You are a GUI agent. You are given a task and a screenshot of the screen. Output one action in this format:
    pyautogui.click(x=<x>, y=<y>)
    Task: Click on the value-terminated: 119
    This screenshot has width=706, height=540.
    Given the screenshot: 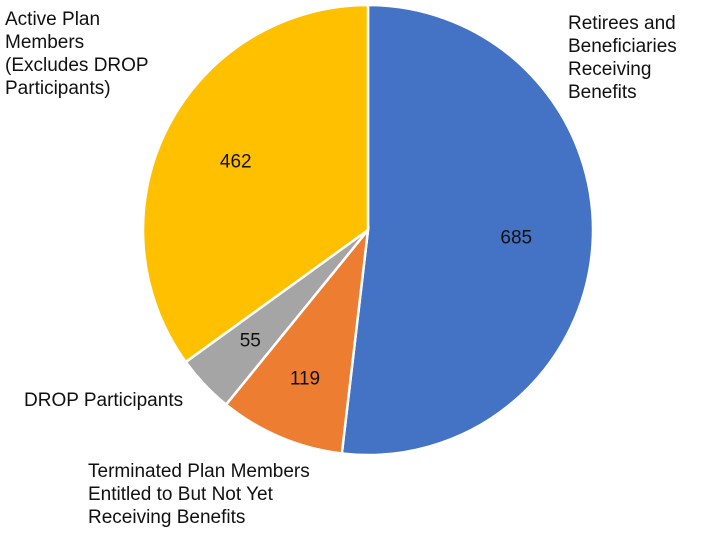 What is the action you would take?
    pyautogui.click(x=305, y=378)
    